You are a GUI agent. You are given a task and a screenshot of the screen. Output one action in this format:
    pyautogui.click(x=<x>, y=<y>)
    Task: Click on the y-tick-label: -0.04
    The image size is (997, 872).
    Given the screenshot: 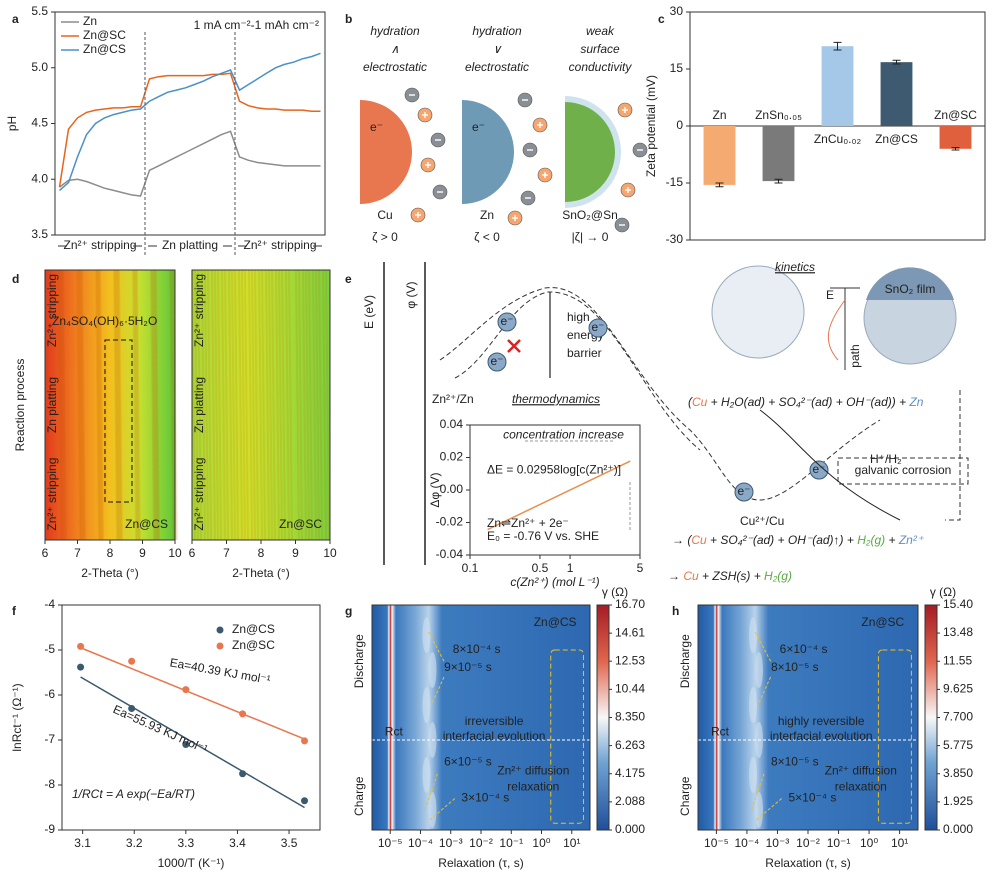 What is the action you would take?
    pyautogui.click(x=450, y=554)
    